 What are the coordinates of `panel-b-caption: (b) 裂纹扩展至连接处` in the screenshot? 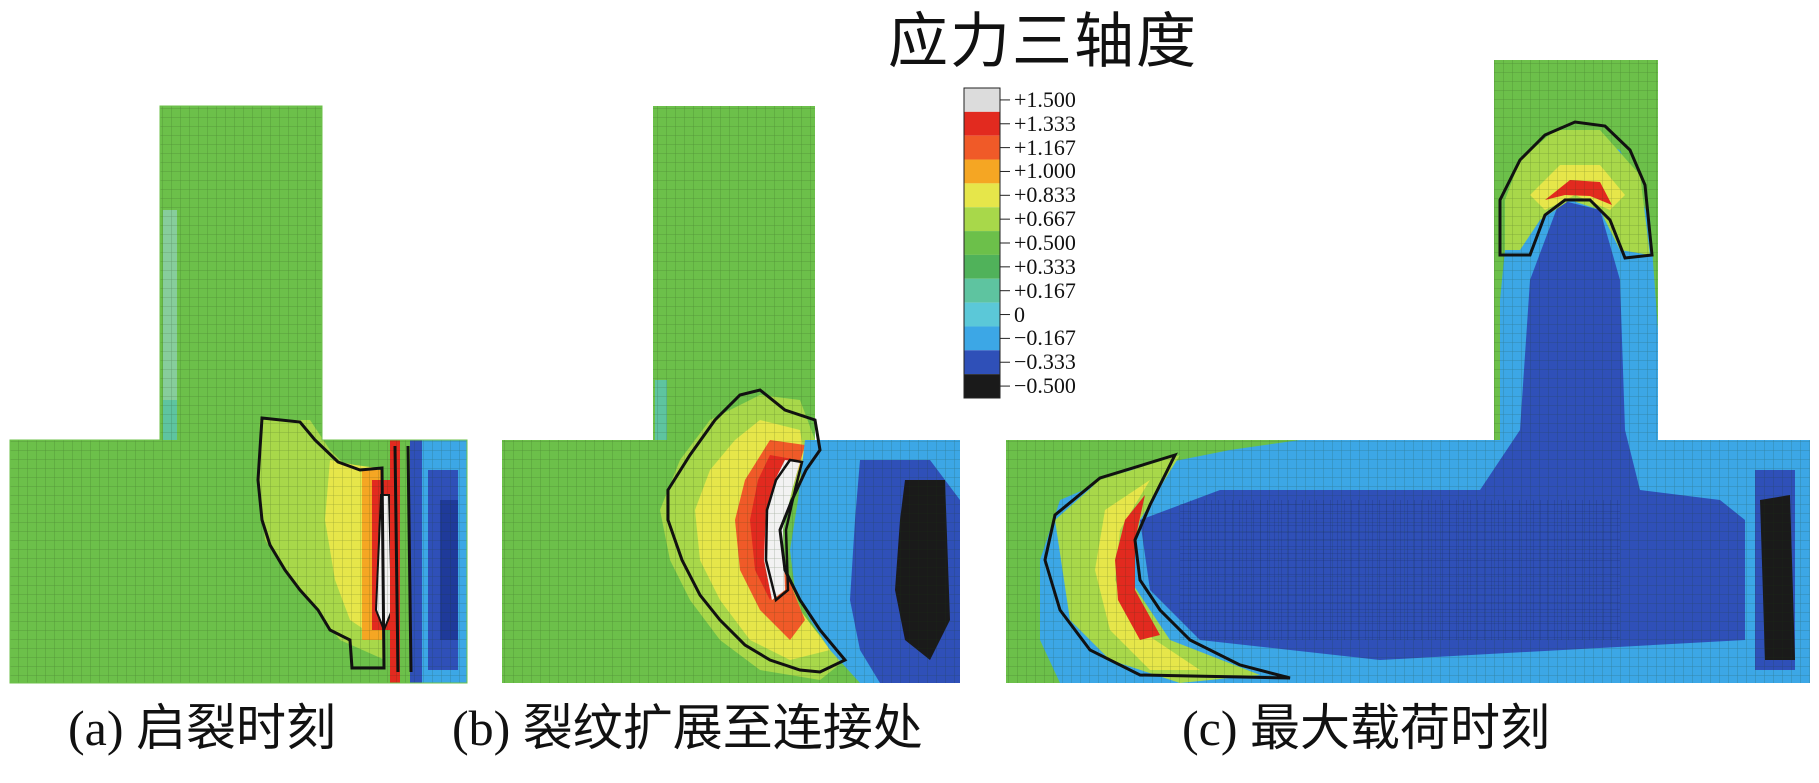 It's located at (687, 728).